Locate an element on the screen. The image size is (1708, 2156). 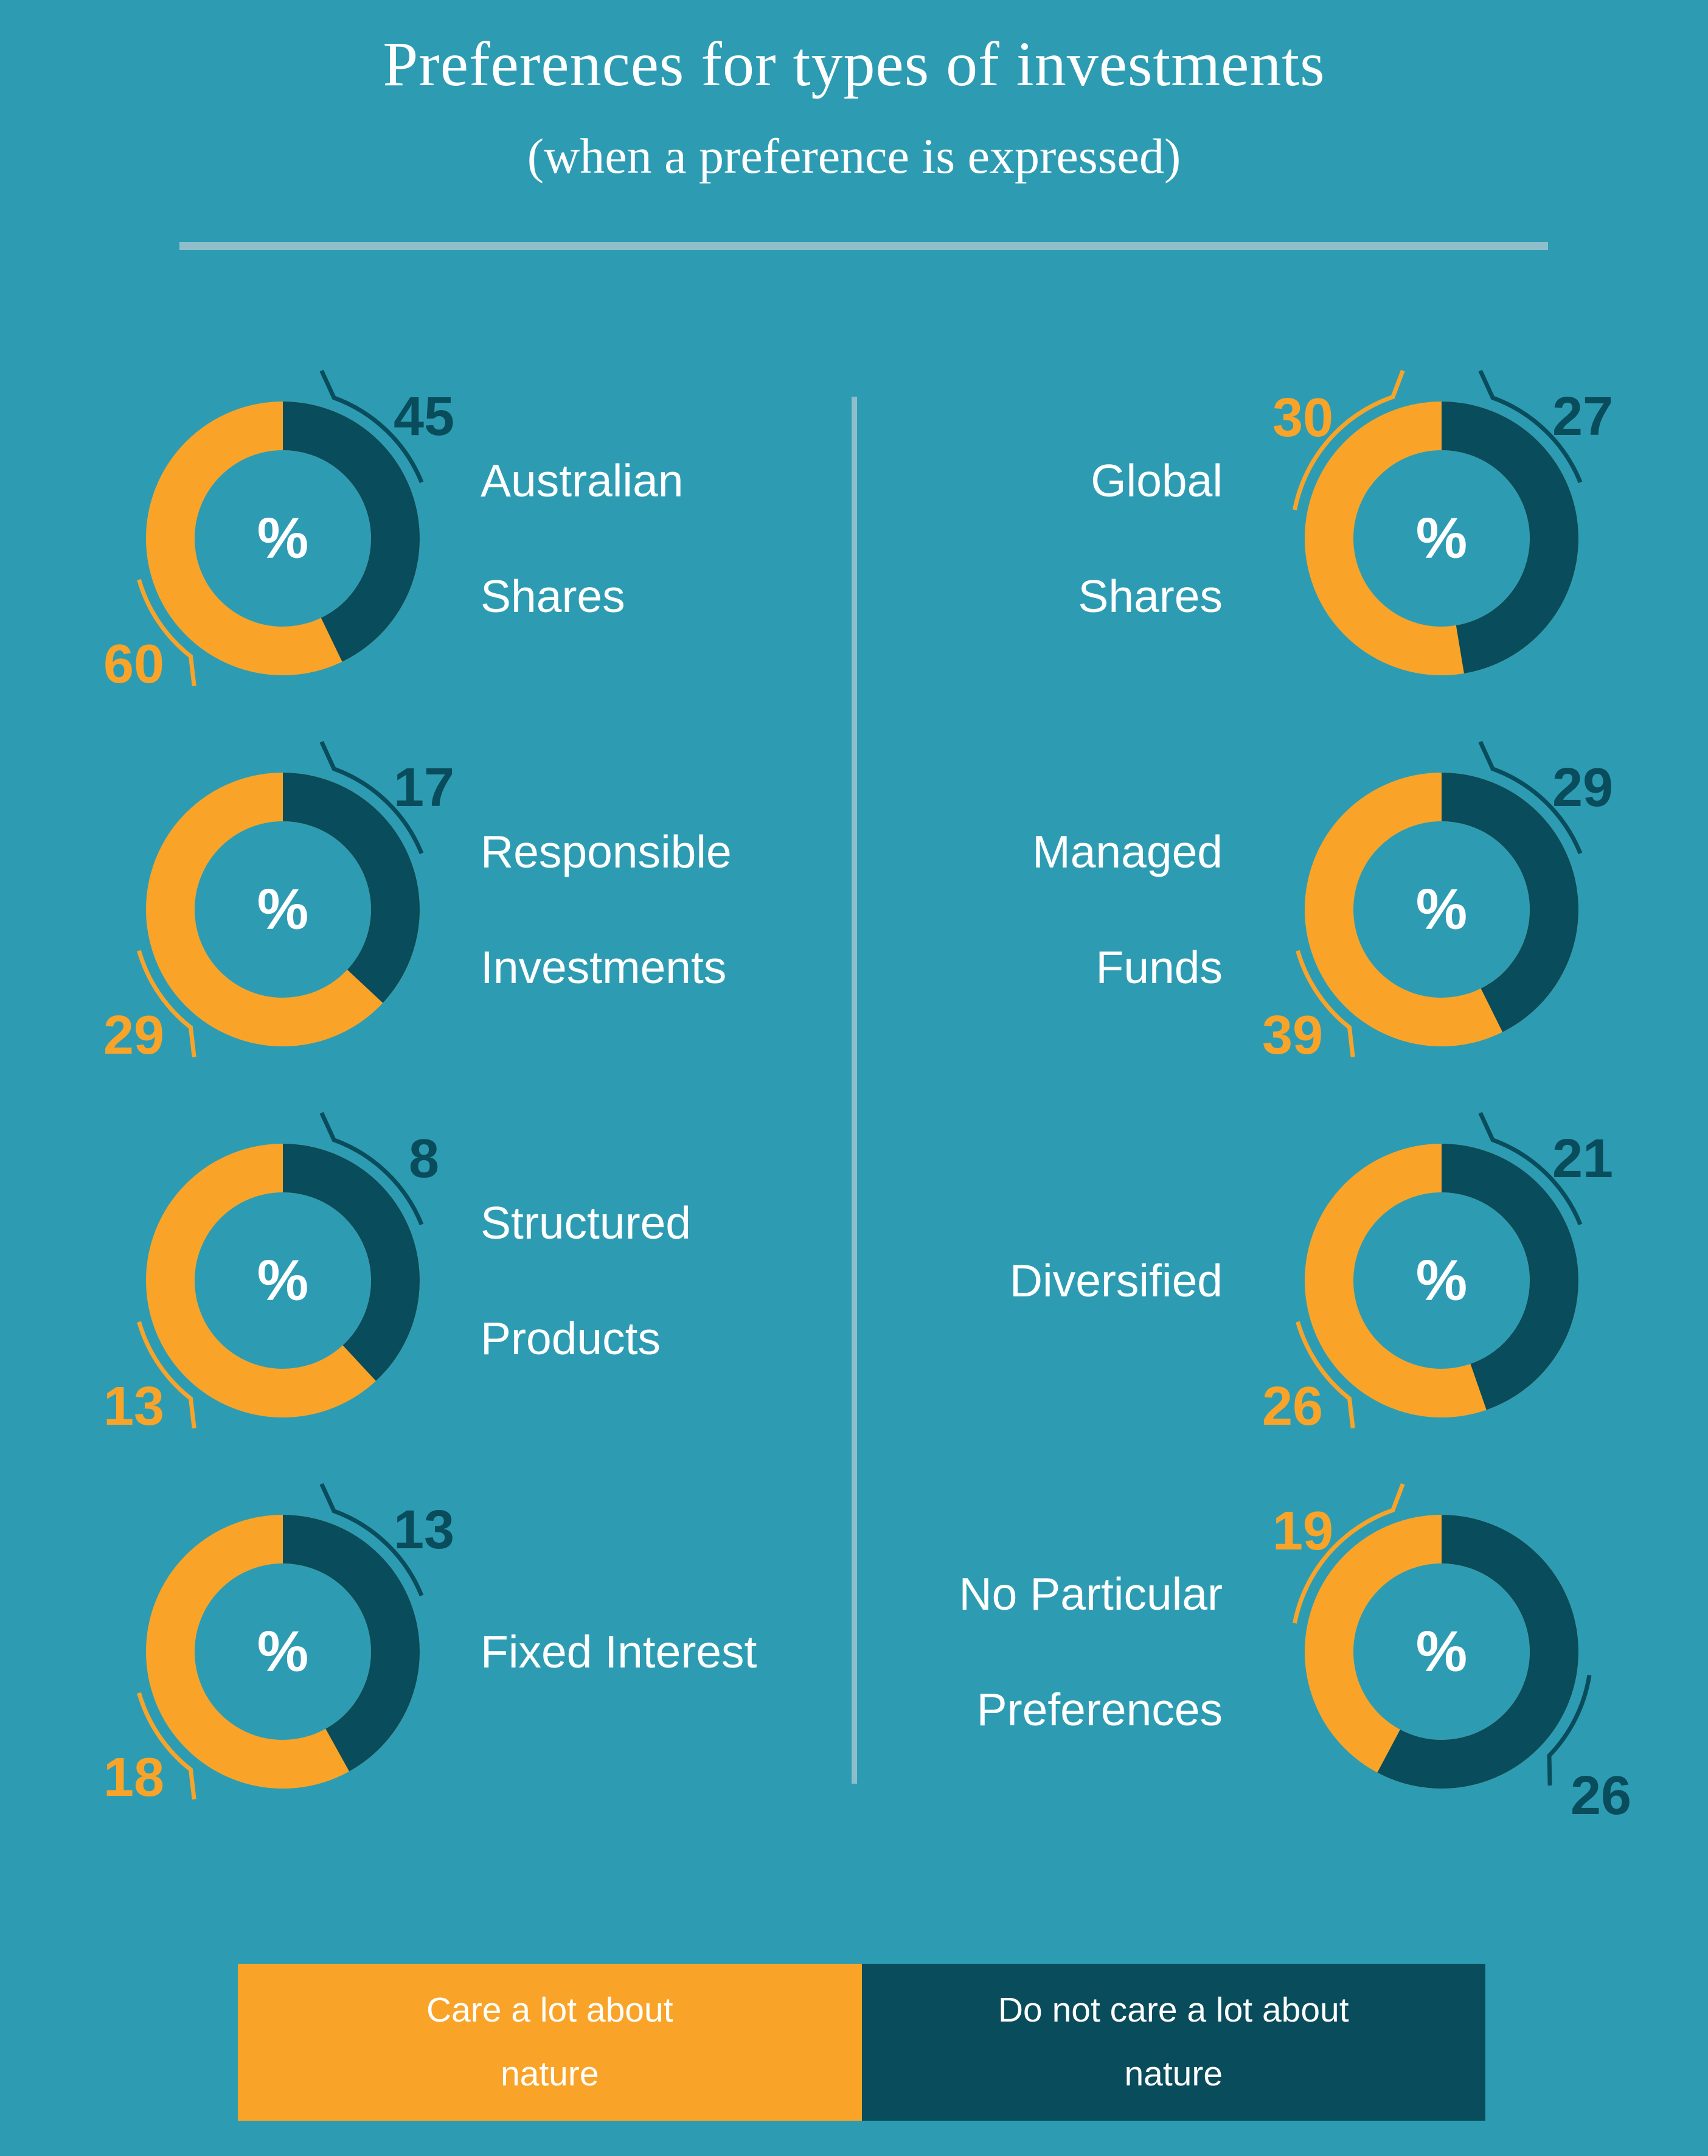
chart-label-line: No Particular is located at coordinates (1091, 1594).